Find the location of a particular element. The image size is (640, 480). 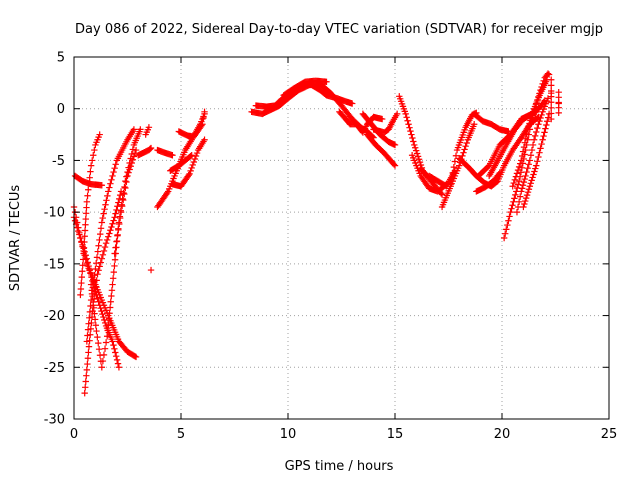

y-axis-label: SDTVAR / TECUs is located at coordinates (15, 238).